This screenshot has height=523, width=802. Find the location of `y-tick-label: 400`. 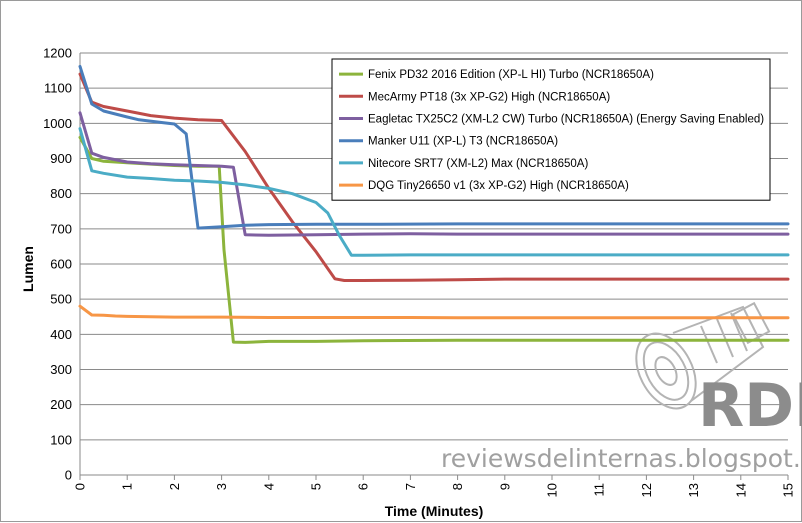

y-tick-label: 400 is located at coordinates (61, 334).